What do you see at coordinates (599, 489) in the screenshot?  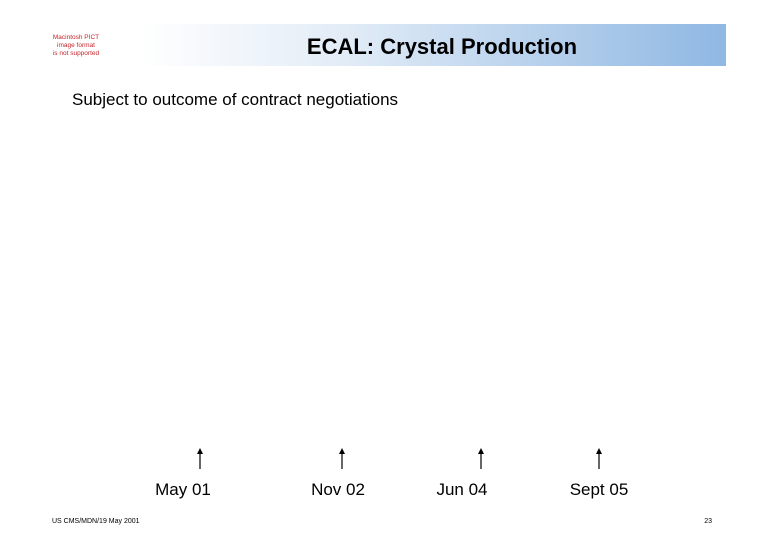 I see `milestone-label-4: Sept 05` at bounding box center [599, 489].